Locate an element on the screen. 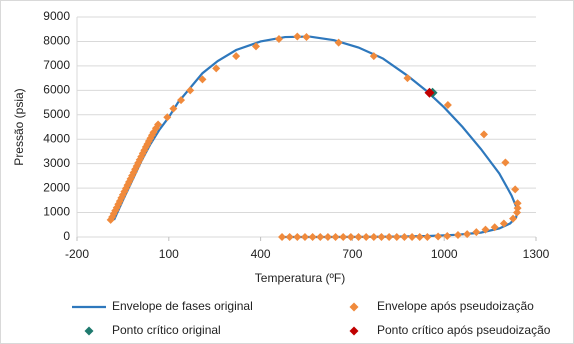 The width and height of the screenshot is (574, 344). x-axis-title: Temperatura (ºF) is located at coordinates (300, 278).